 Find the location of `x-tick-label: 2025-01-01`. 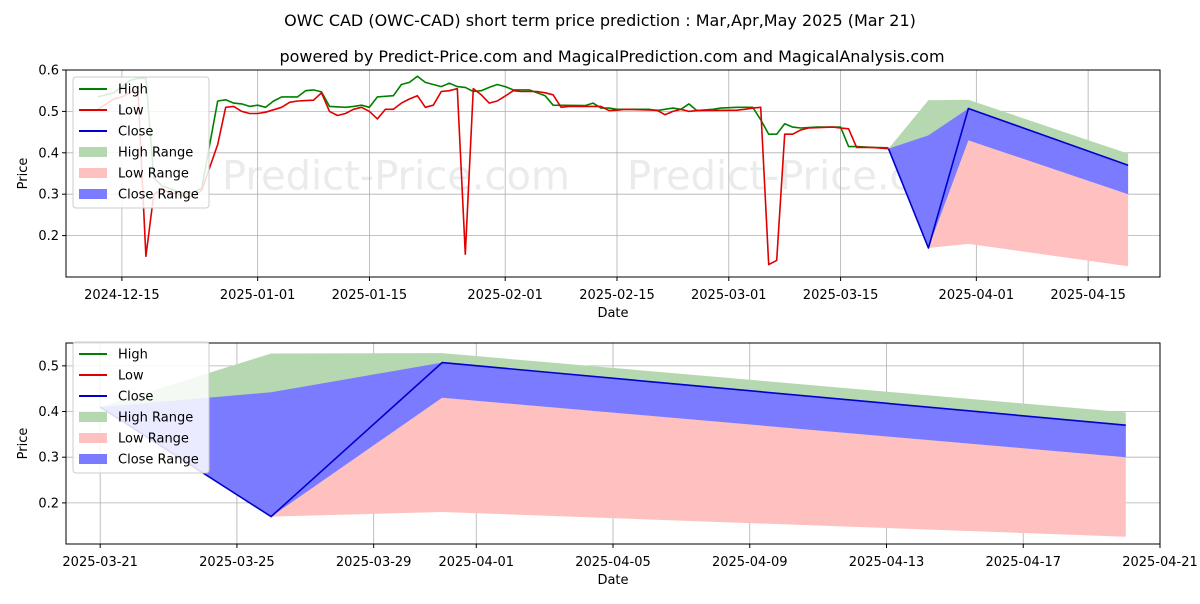

x-tick-label: 2025-01-01 is located at coordinates (258, 295).